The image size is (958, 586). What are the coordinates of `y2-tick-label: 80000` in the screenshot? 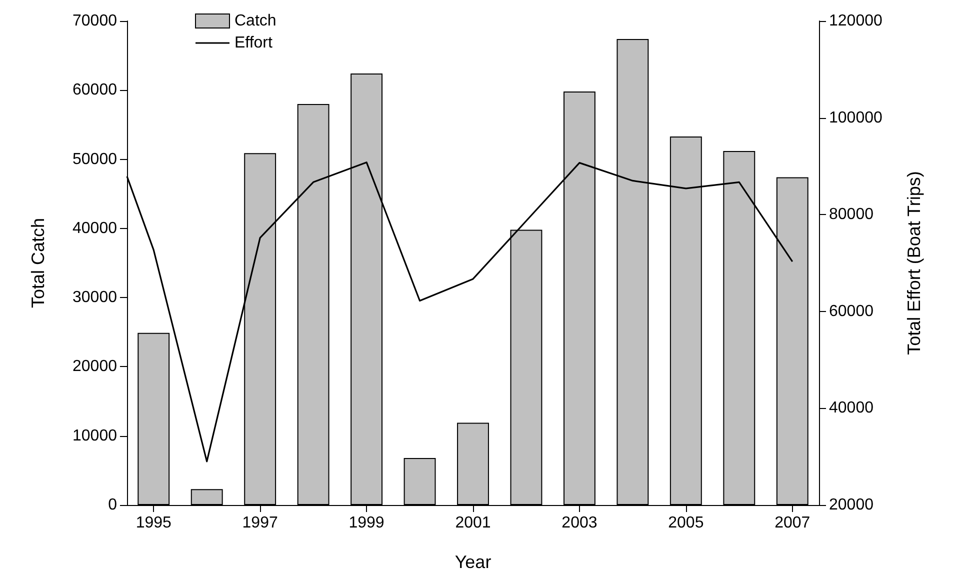 It's located at (851, 215).